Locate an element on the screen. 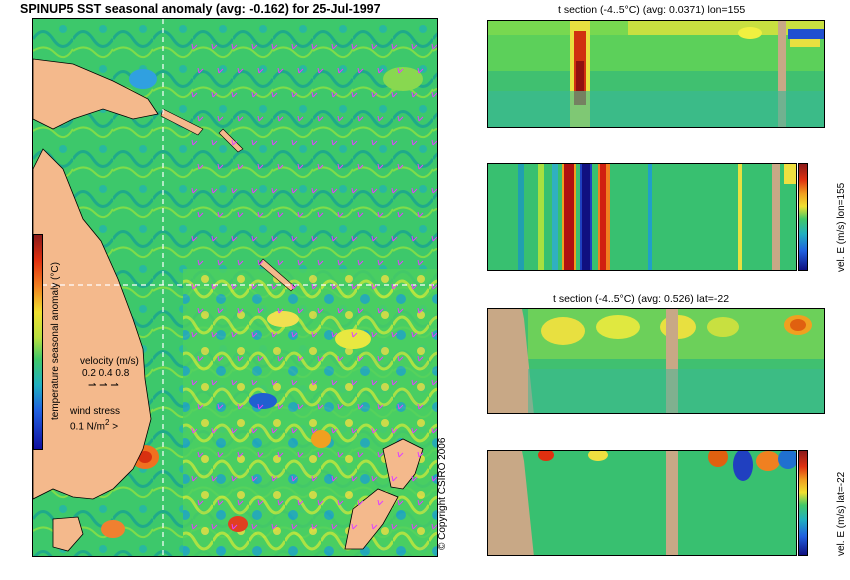 The height and width of the screenshot is (580, 850). vel-e-lon-colorbar-label: vel. E (m/s) lon=155 is located at coordinates (841, 227).